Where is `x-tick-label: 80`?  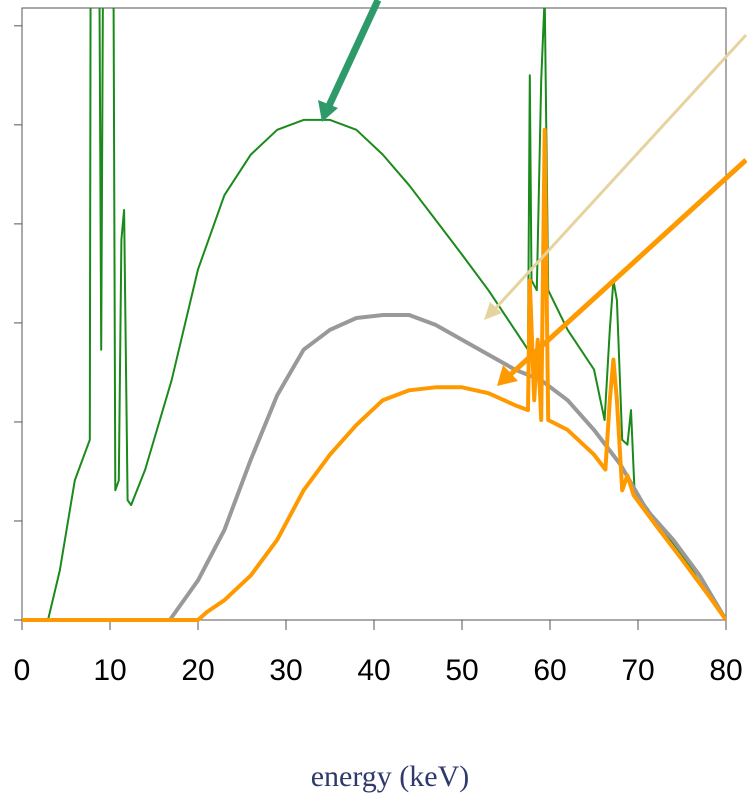 x-tick-label: 80 is located at coordinates (725, 670).